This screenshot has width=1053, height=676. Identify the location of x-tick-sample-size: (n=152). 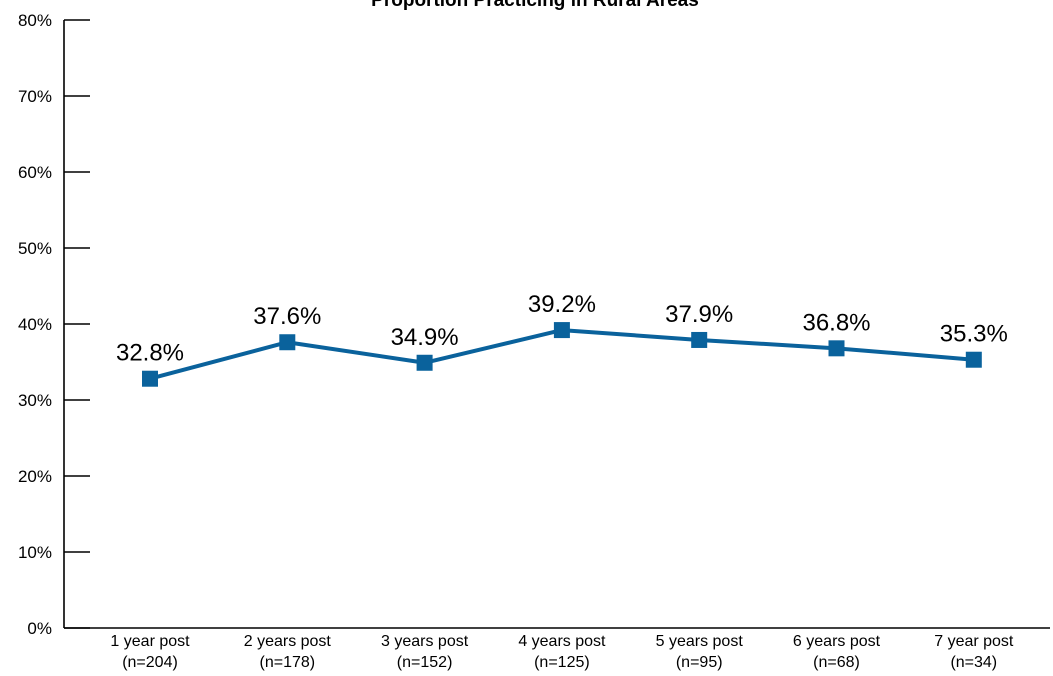
(425, 662).